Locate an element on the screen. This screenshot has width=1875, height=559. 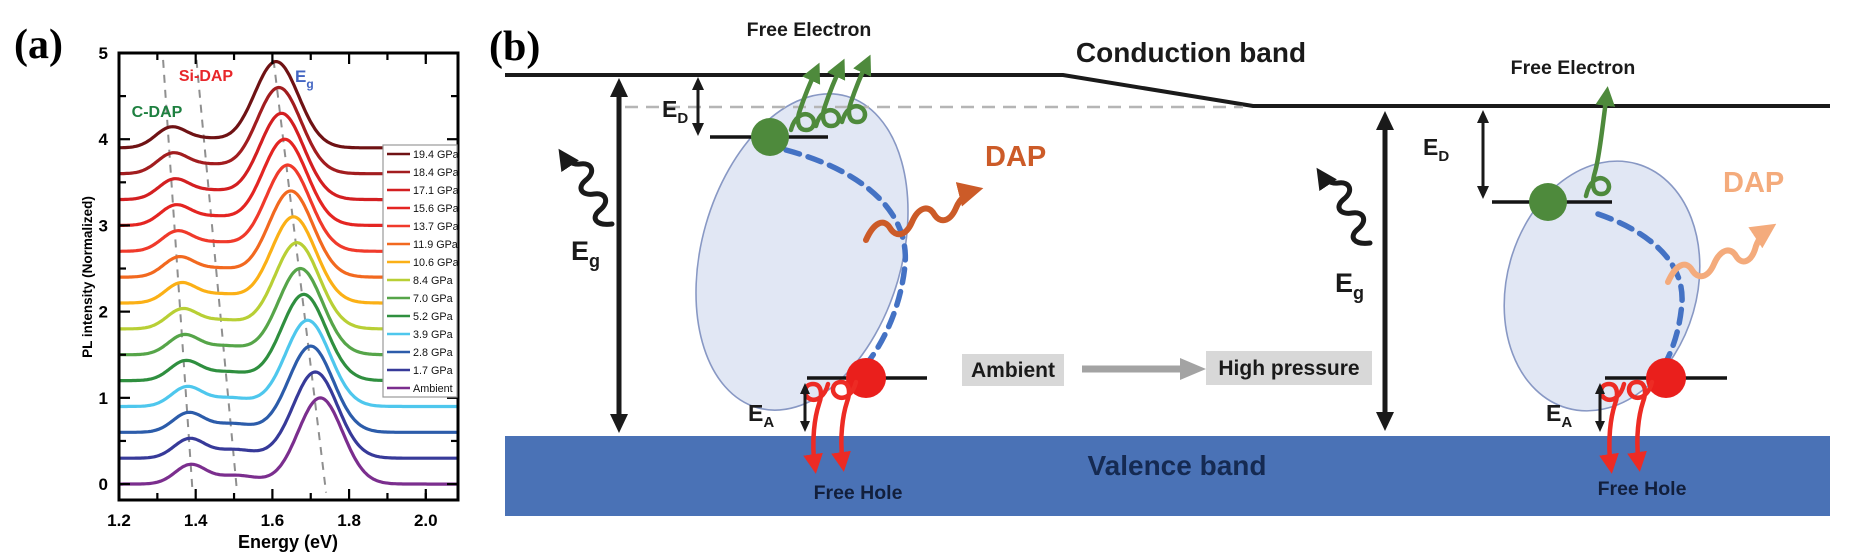
dap-emission-arrow-left is located at coordinates (923, 212).